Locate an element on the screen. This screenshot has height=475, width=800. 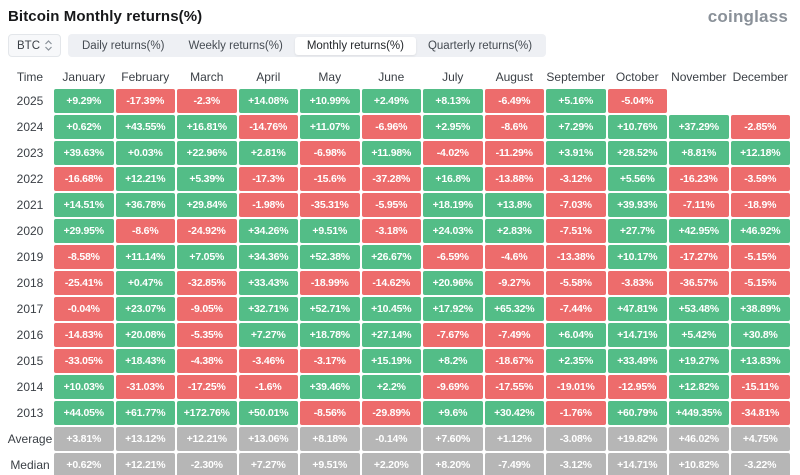
return-cell: -6.96% is located at coordinates (391, 127).